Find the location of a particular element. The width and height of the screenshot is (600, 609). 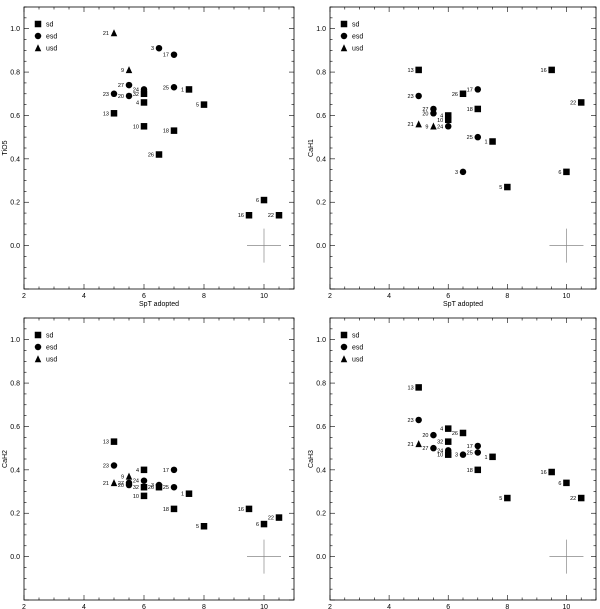

point-label-17: 17 is located at coordinates (470, 447).